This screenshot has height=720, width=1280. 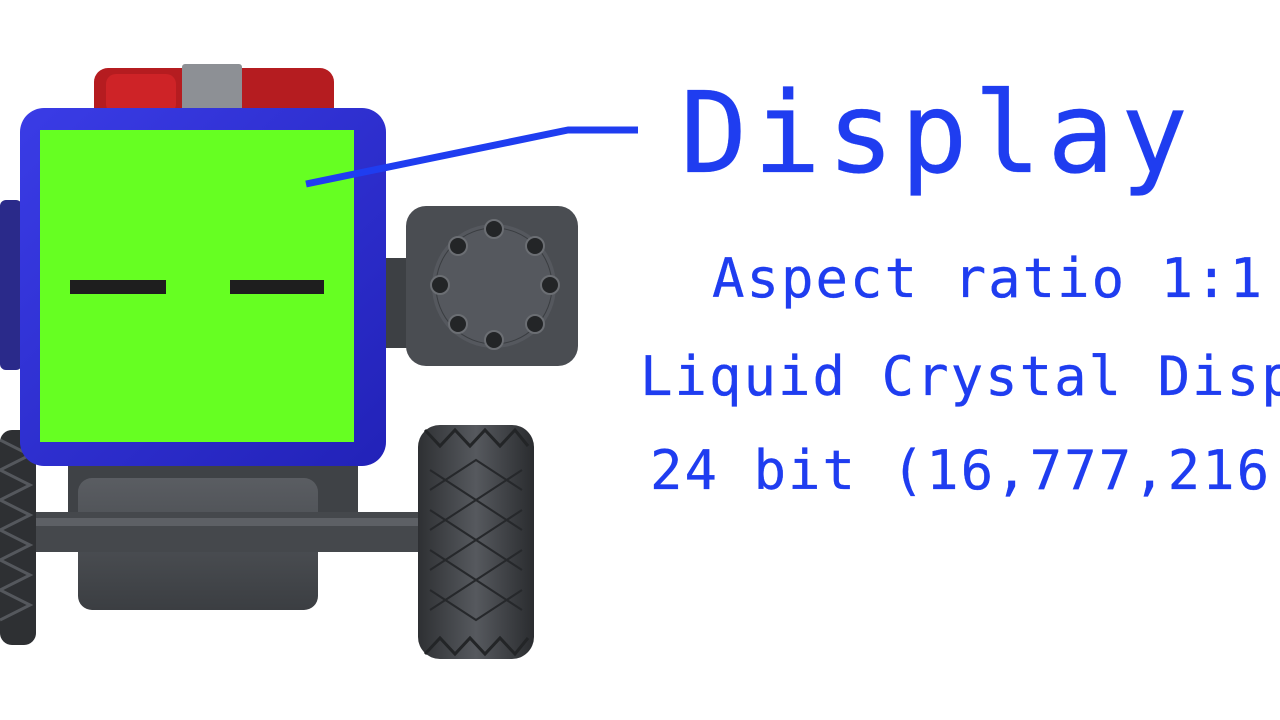 What do you see at coordinates (277, 287) in the screenshot?
I see `eye-bar-right` at bounding box center [277, 287].